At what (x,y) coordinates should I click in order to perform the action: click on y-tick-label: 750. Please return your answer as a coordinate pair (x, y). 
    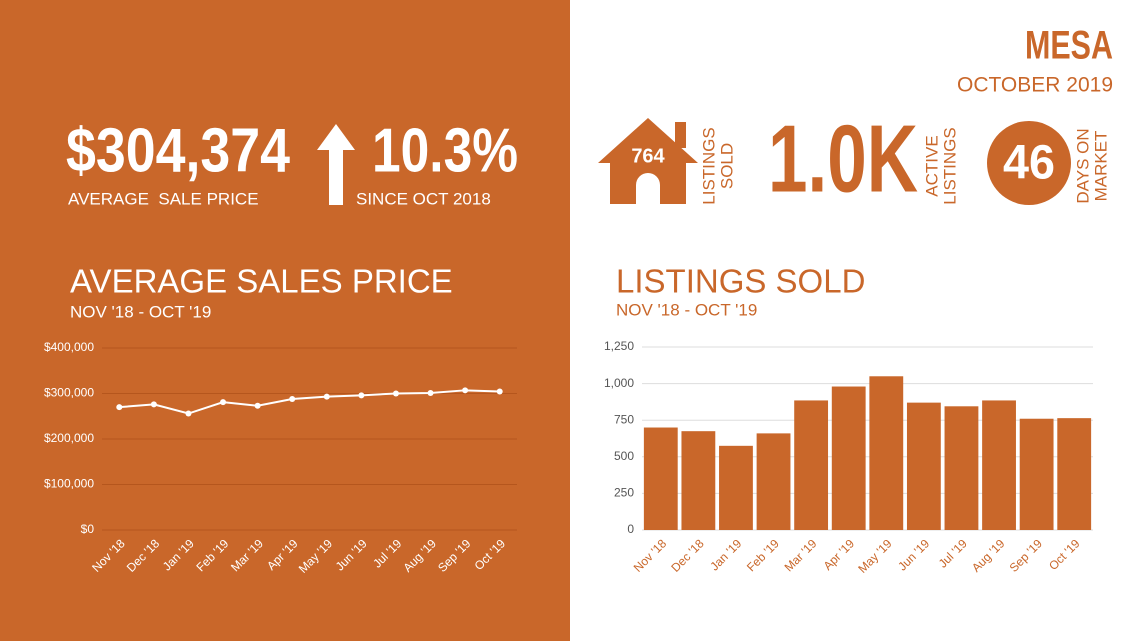
    Looking at the image, I should click on (624, 419).